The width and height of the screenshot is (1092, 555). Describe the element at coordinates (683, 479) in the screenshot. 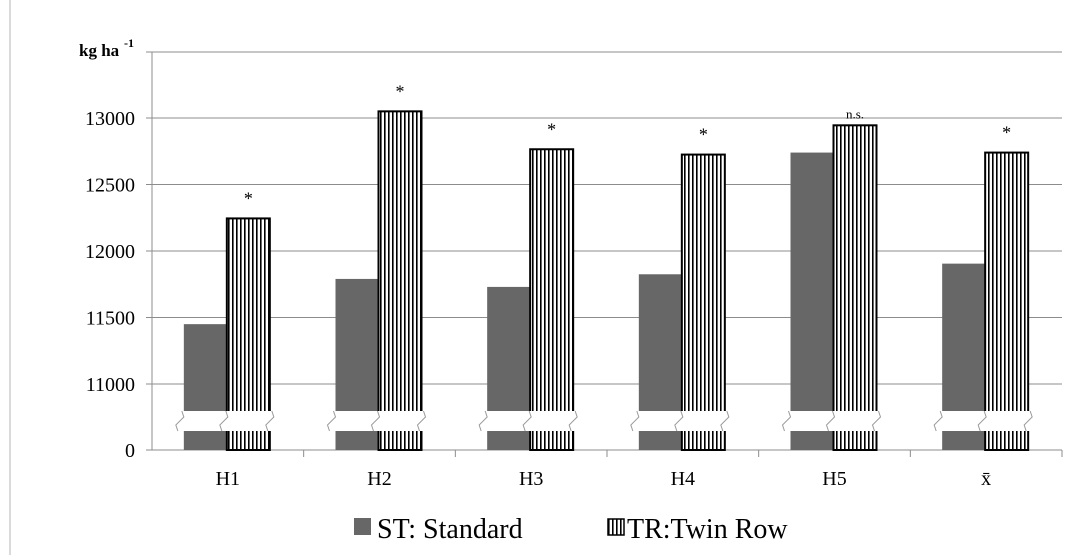

I see `x-tick-label: H4` at that location.